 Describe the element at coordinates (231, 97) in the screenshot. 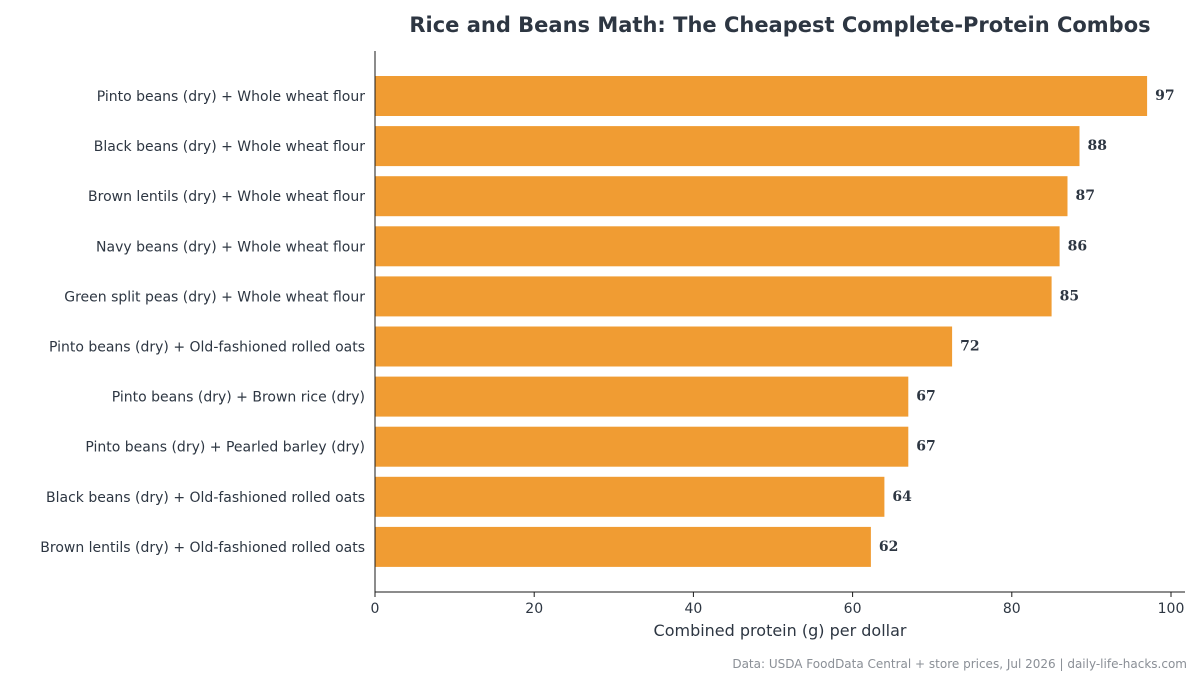

I see `category-label: Pinto beans (dry) + Whole wheat flour` at that location.